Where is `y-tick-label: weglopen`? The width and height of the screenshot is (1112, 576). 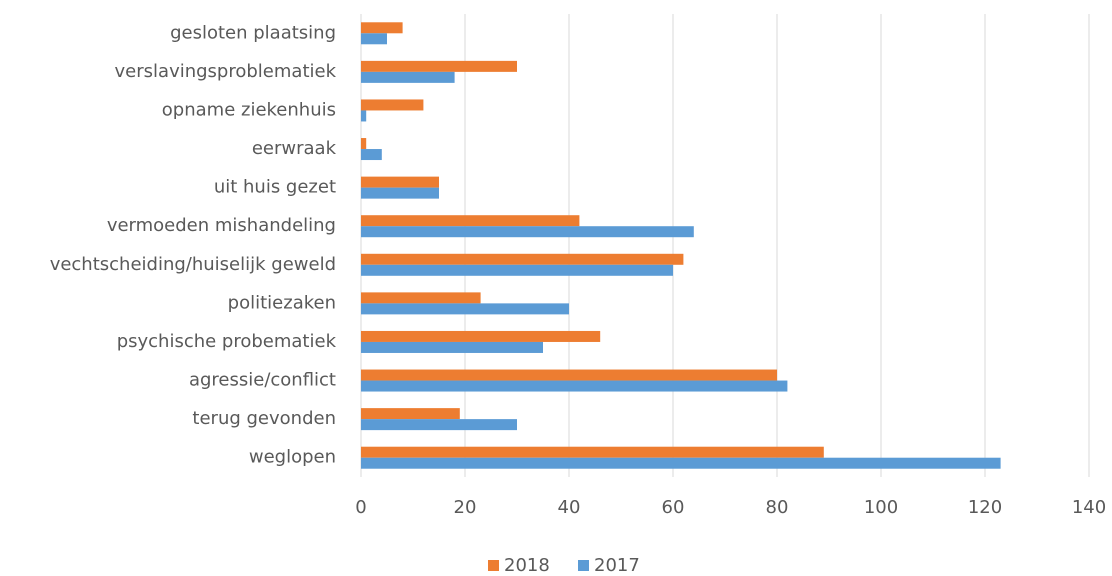 y-tick-label: weglopen is located at coordinates (292, 457).